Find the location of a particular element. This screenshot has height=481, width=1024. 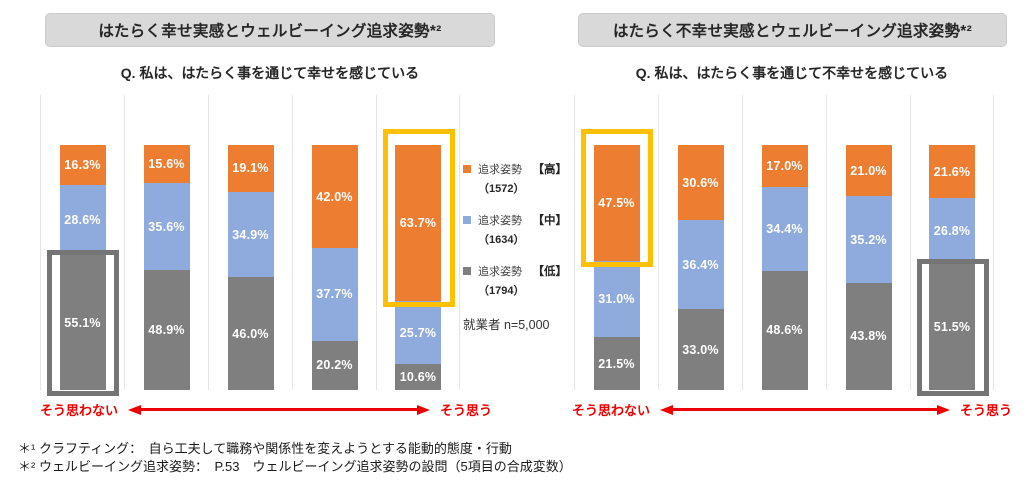

segment-value-label: 51.5% is located at coordinates (952, 326).